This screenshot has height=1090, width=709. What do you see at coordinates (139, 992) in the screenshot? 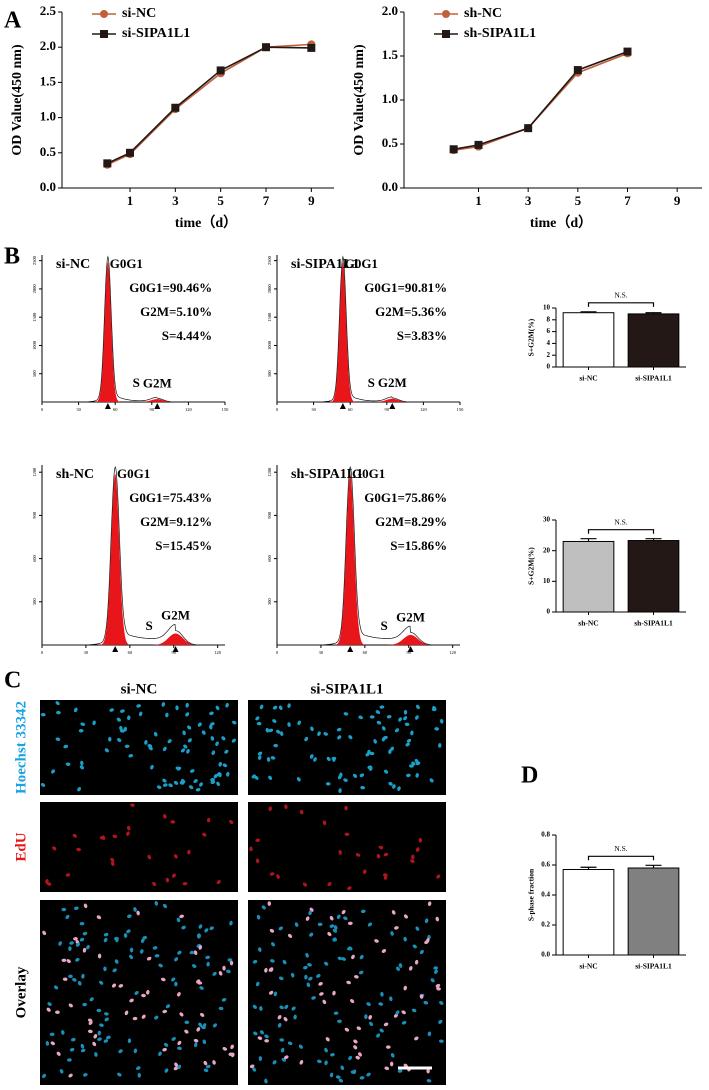
I see `micrograph` at bounding box center [139, 992].